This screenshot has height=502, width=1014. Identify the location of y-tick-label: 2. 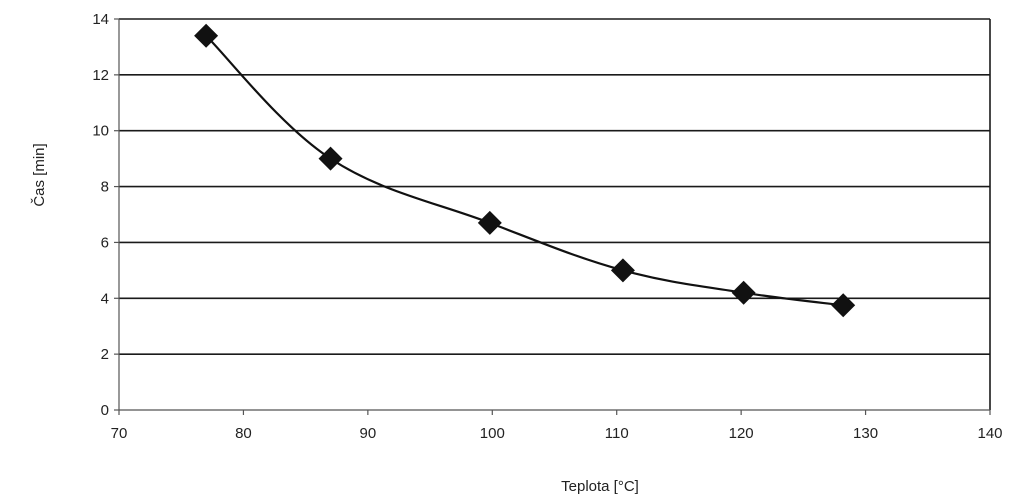
(105, 354).